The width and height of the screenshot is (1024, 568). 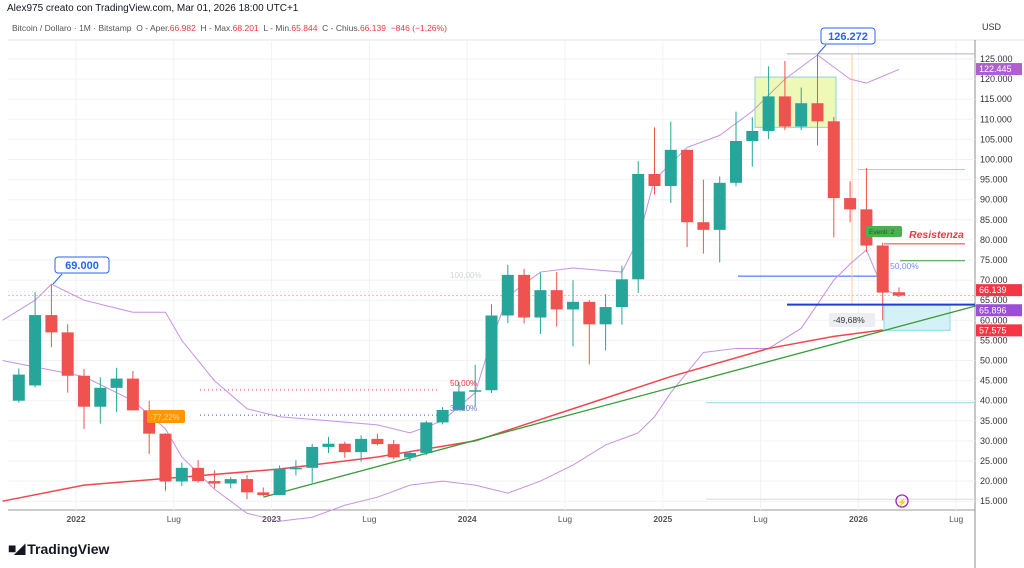 What do you see at coordinates (216, 28) in the screenshot?
I see `high-label: H - Max.` at bounding box center [216, 28].